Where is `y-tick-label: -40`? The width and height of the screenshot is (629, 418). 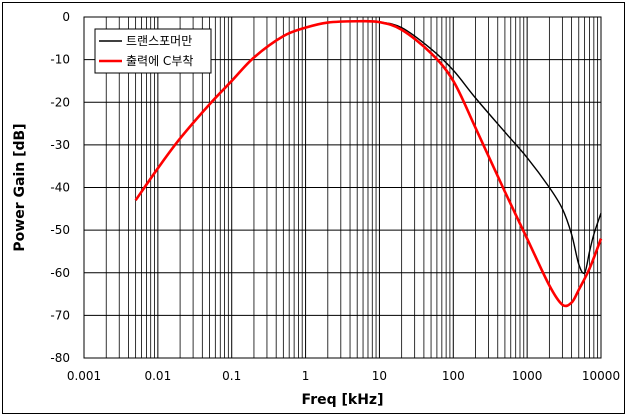 y-tick-label: -40 is located at coordinates (60, 188).